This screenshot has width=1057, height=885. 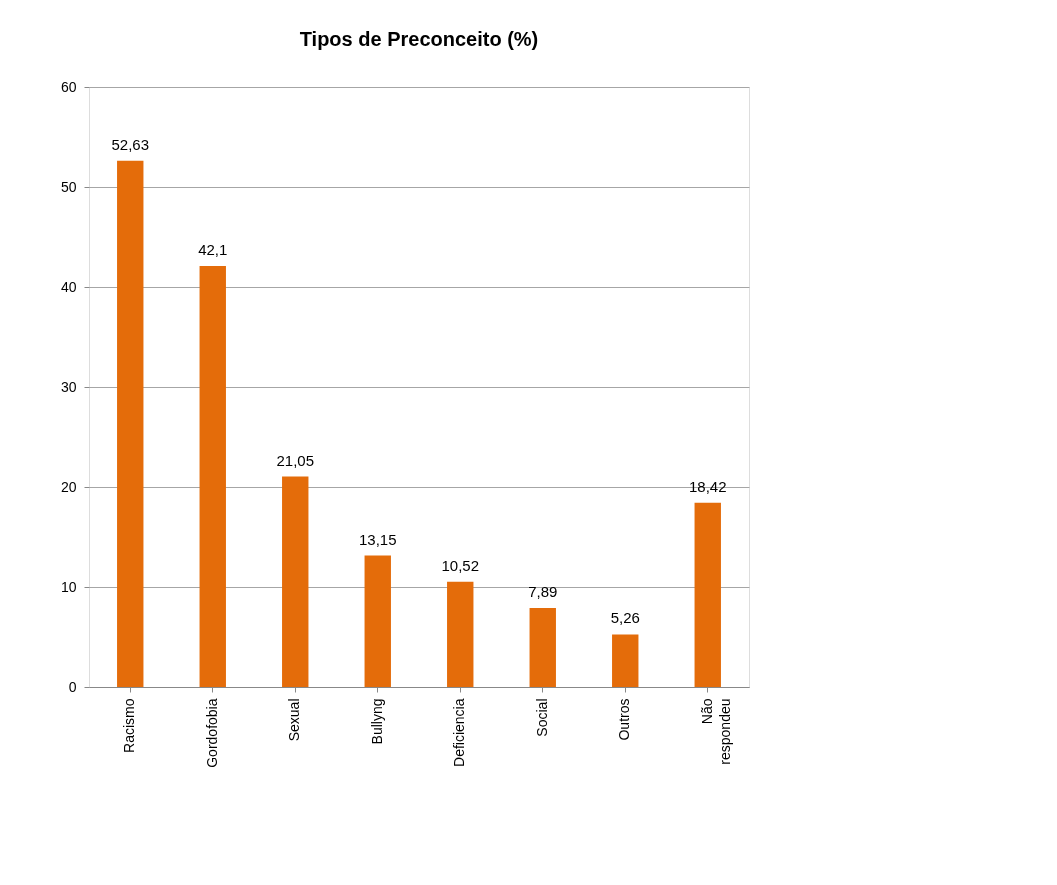 I want to click on x-tick-label: Outros, so click(x=624, y=719).